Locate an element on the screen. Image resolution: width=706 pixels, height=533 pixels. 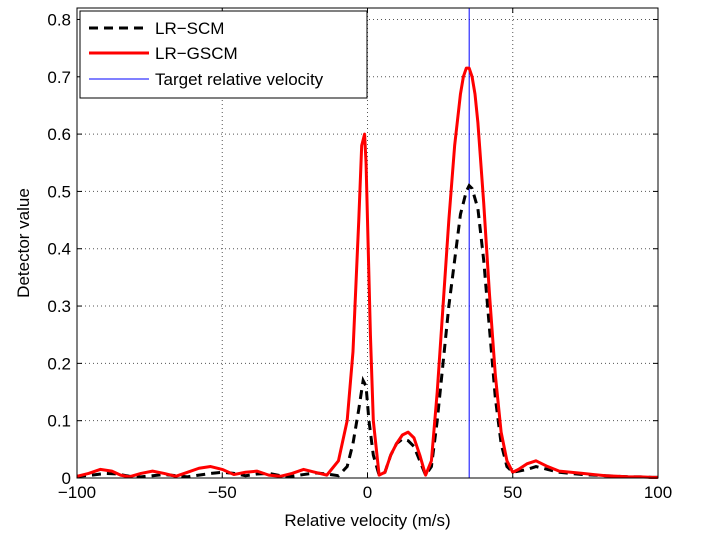
legend: LR−SCM LR−GSCM Target relative velocity is located at coordinates (223, 54).